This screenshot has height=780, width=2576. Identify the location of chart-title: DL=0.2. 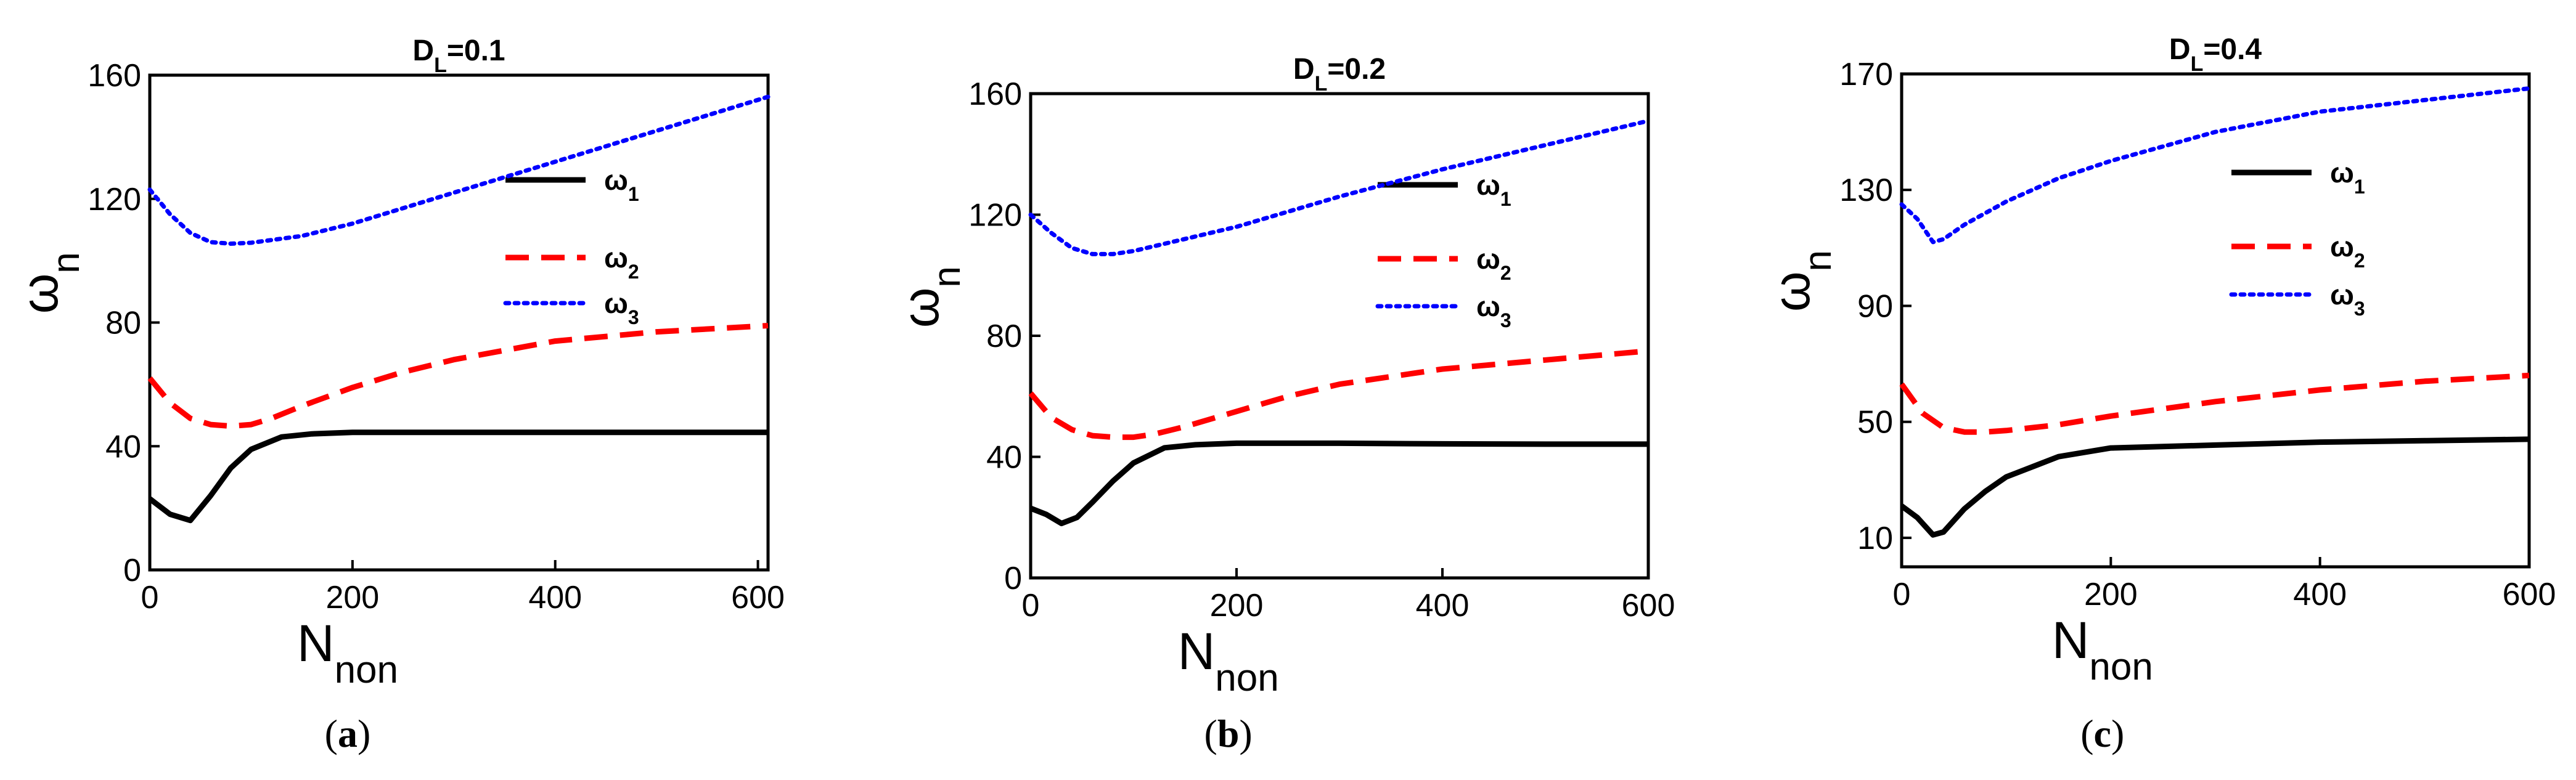
(1339, 74).